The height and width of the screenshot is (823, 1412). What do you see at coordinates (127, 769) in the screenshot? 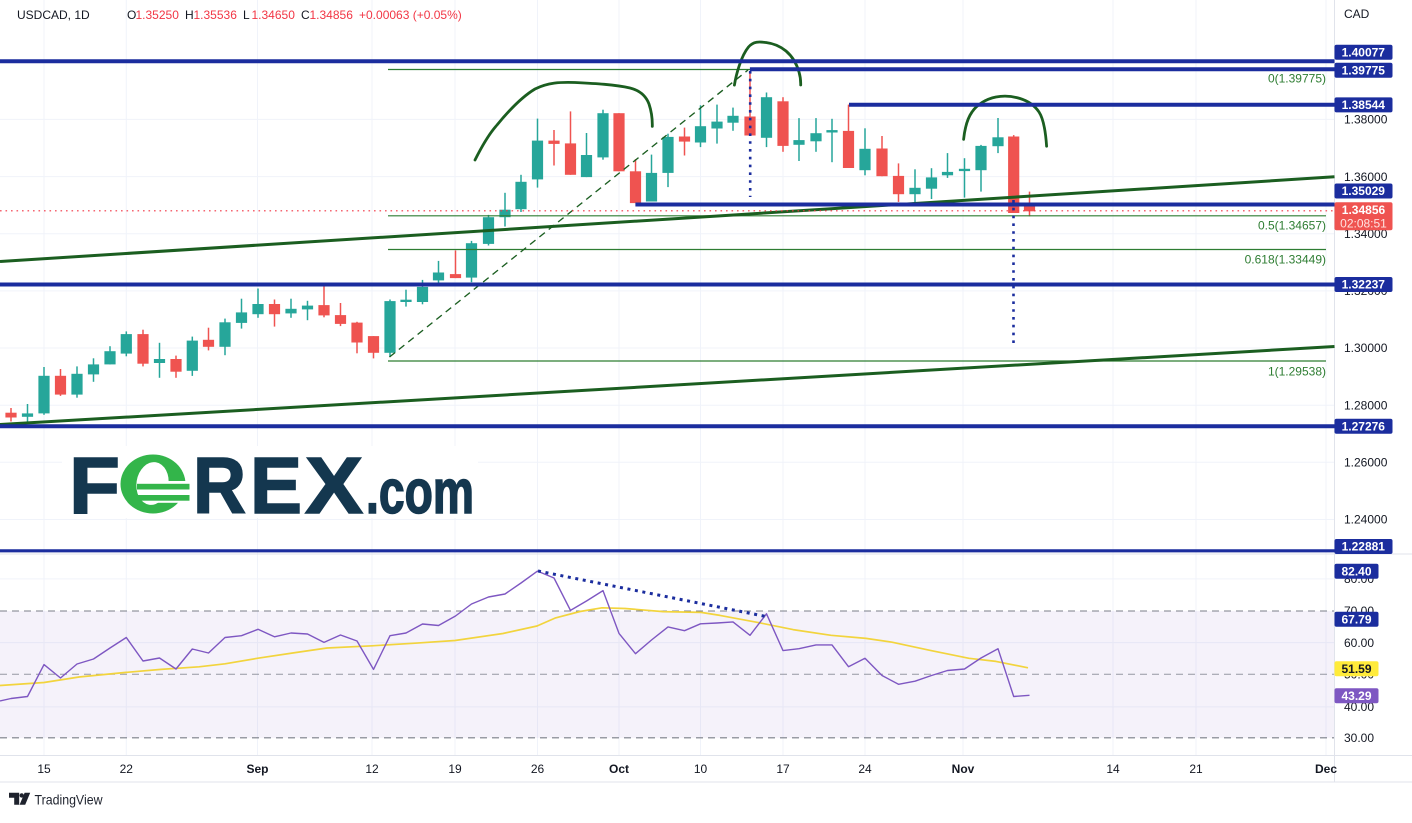
I see `svg-text: 22` at bounding box center [127, 769].